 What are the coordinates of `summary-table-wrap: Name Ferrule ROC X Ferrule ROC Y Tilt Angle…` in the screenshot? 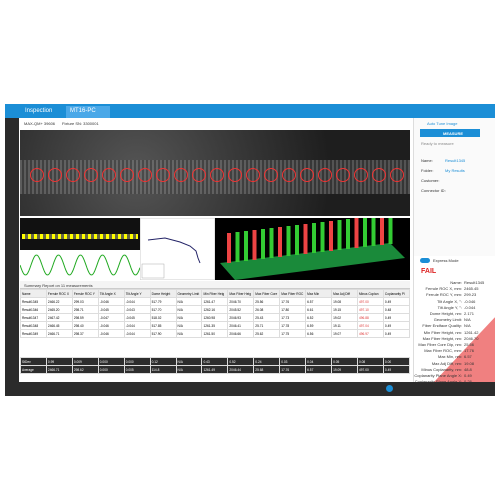 It's located at (215, 331).